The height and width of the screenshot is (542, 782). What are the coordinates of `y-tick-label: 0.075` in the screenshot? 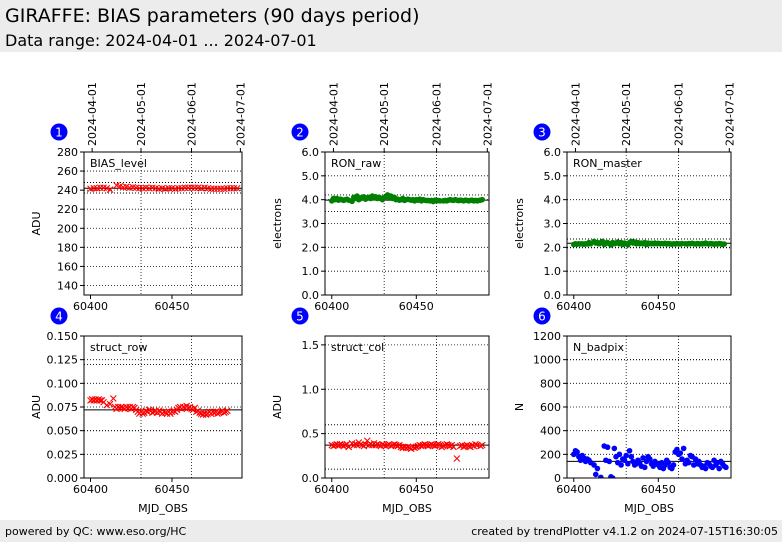 It's located at (63, 407).